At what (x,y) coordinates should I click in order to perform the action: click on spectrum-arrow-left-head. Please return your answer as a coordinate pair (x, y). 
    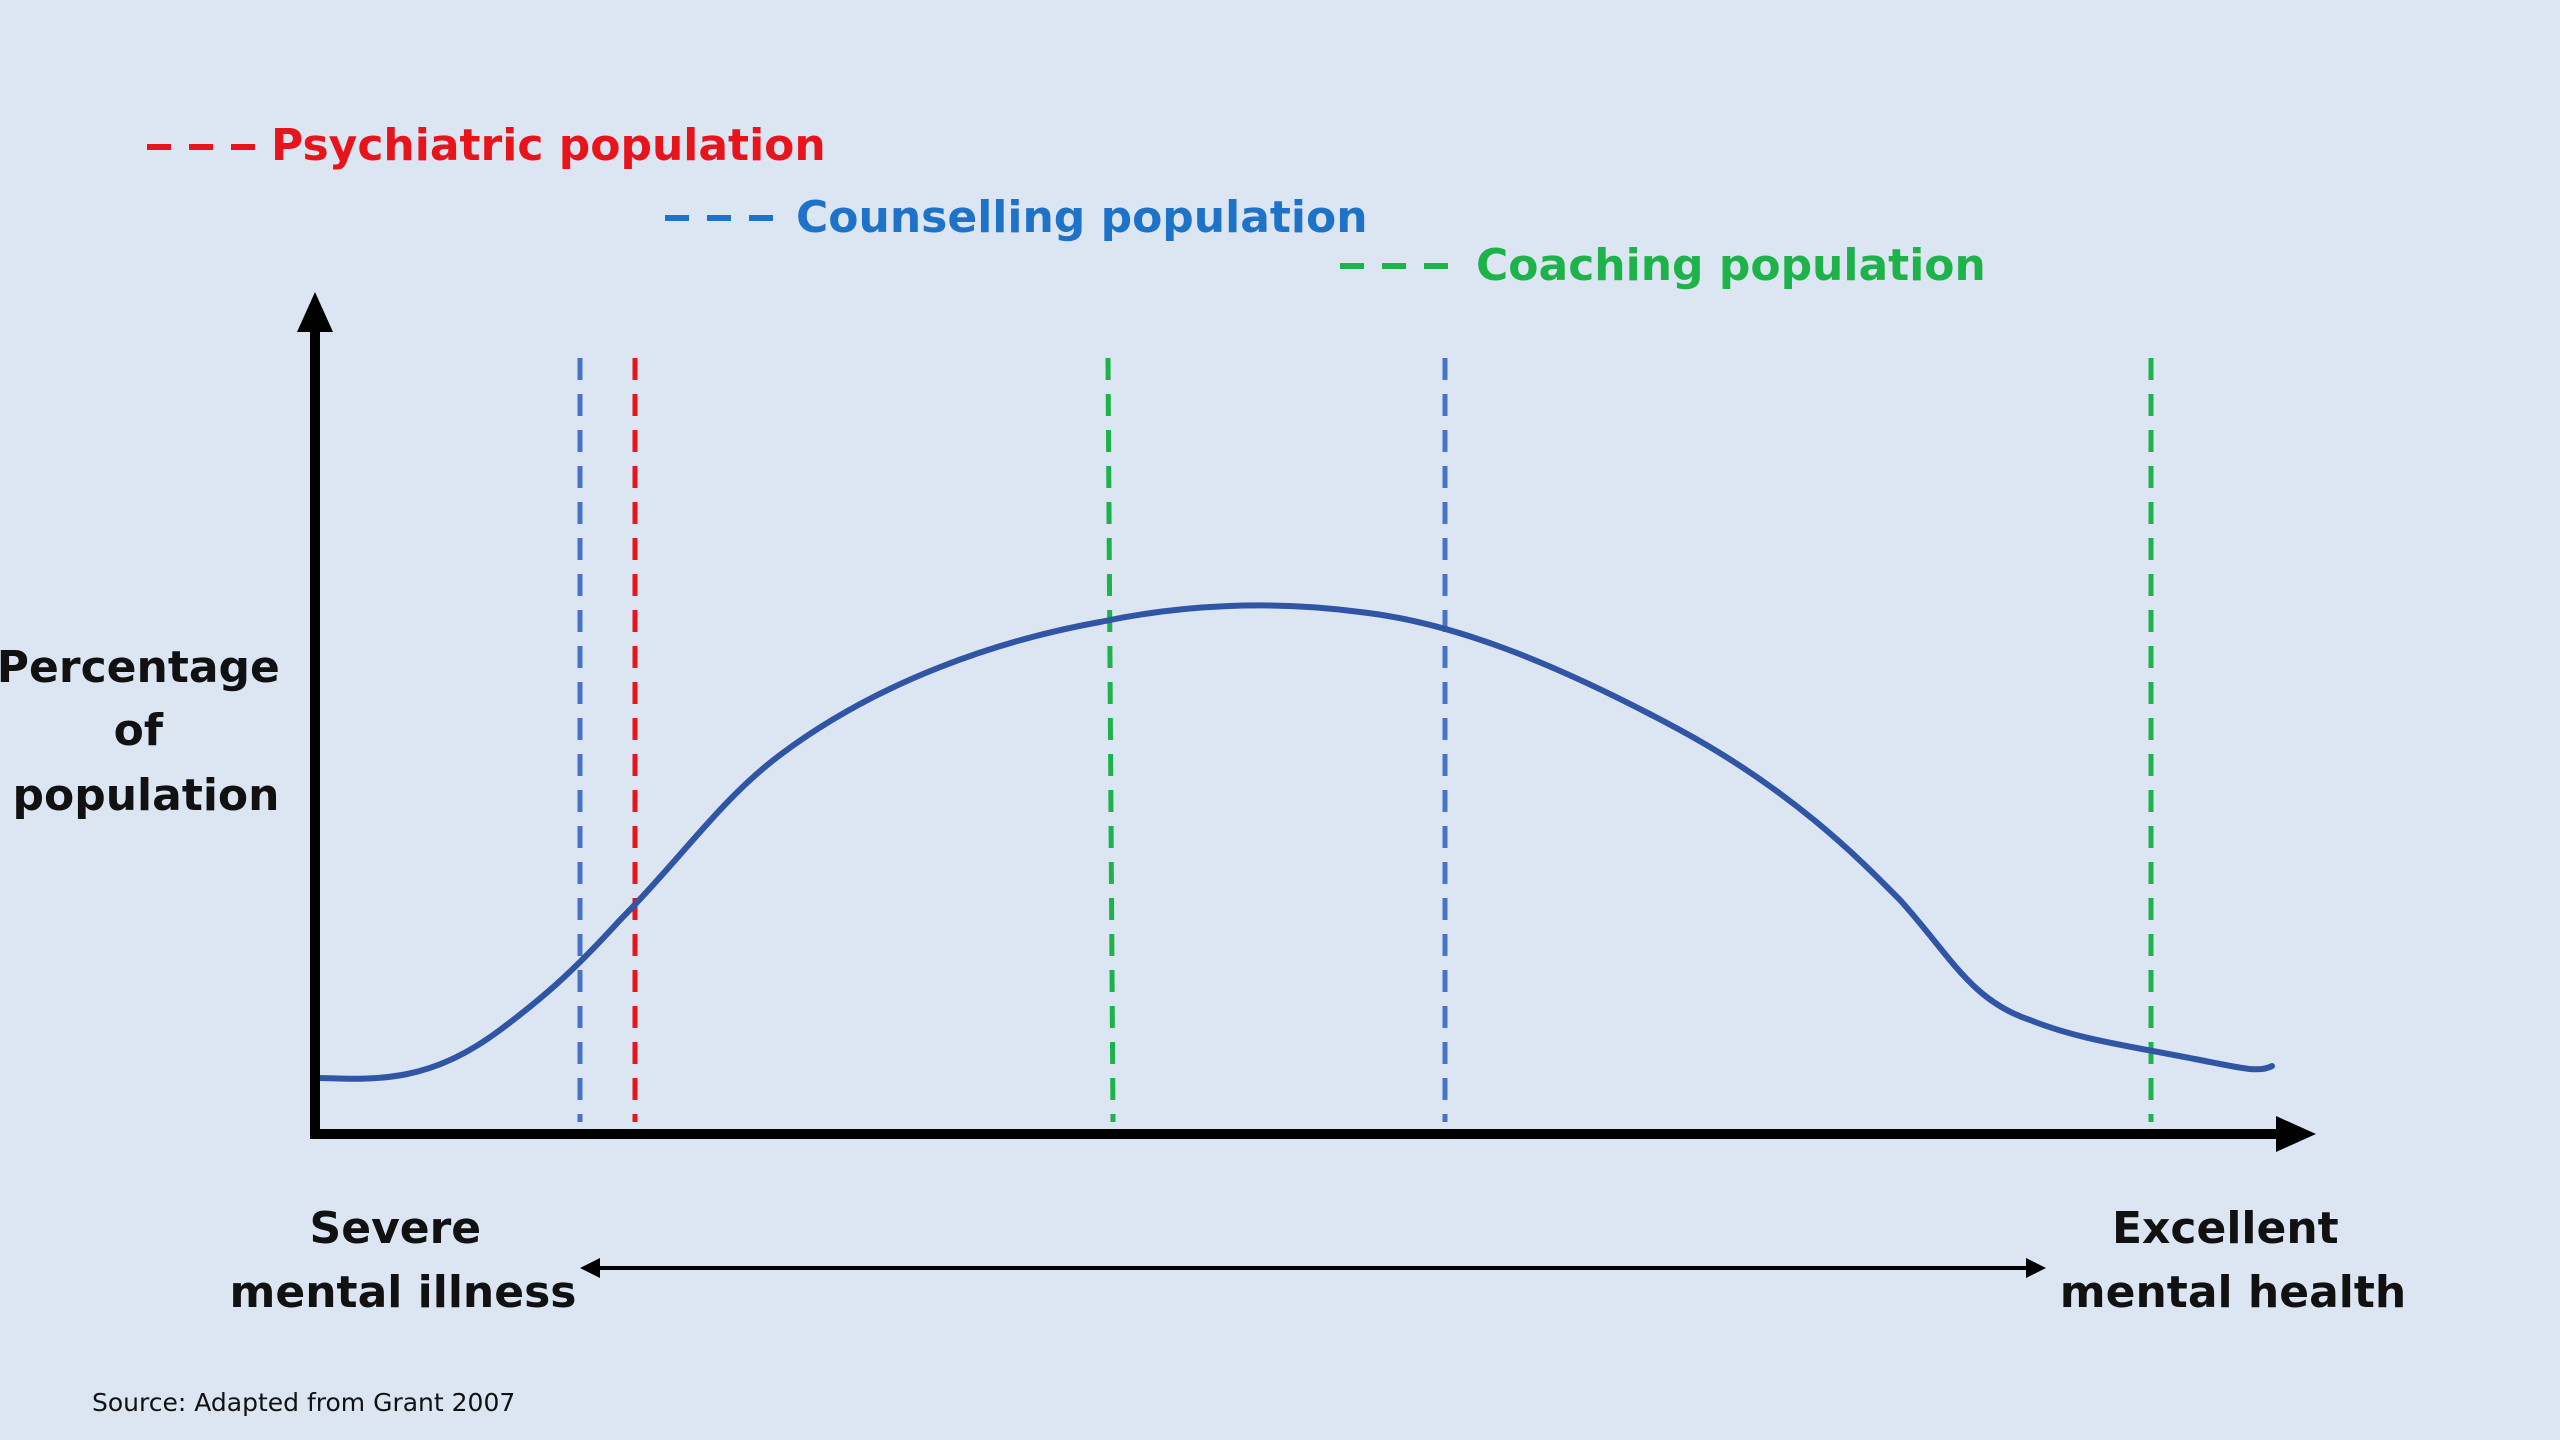
    Looking at the image, I should click on (590, 1268).